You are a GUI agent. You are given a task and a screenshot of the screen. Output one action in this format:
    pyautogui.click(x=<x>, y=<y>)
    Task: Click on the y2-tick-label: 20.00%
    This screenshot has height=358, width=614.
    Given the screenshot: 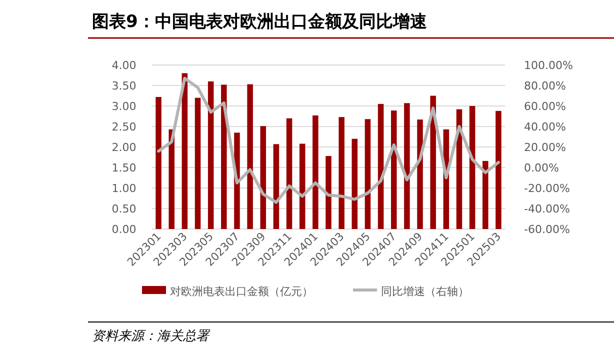 What is the action you would take?
    pyautogui.click(x=545, y=147)
    